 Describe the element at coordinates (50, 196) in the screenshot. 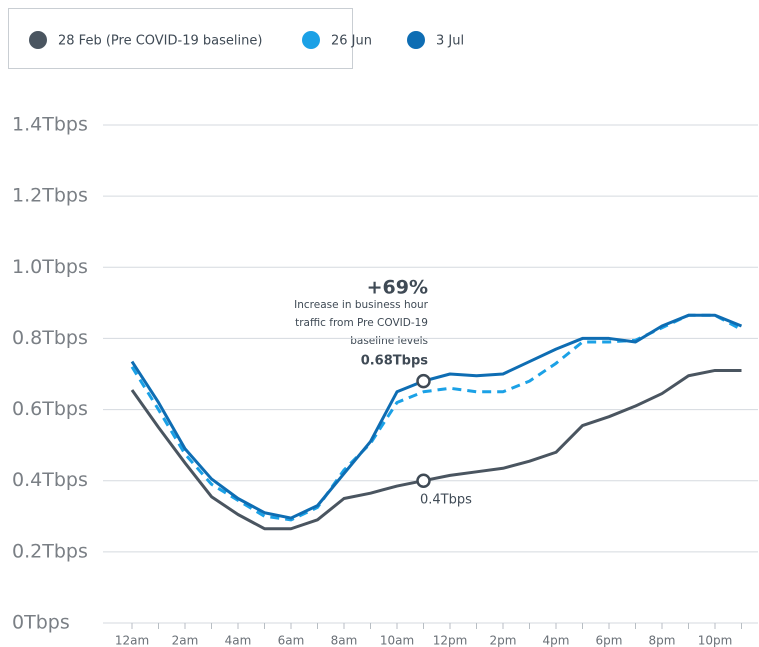

I see `y-tick-label: 1.2Tbps` at that location.